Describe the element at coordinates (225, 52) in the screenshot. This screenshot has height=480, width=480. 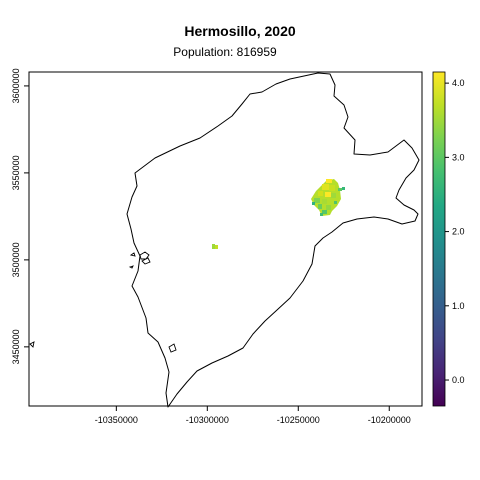
I see `map-subtitle: Population: 816959` at that location.